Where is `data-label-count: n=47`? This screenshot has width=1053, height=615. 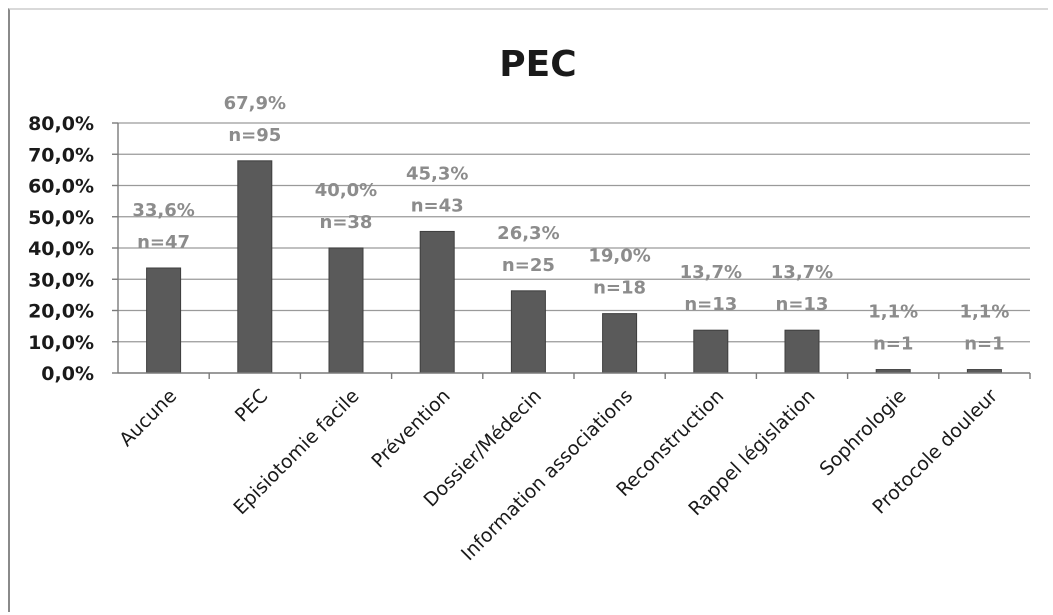
data-label-count: n=47 is located at coordinates (163, 242).